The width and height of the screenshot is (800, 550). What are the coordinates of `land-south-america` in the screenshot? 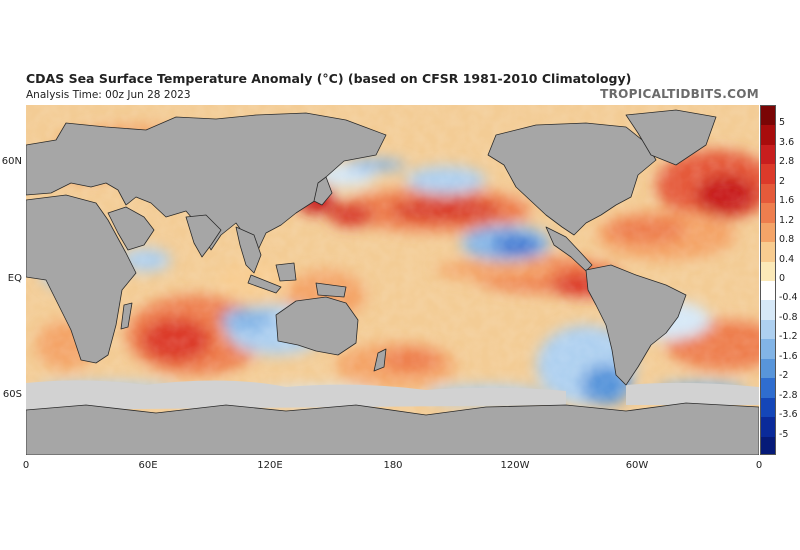 It's located at (636, 325).